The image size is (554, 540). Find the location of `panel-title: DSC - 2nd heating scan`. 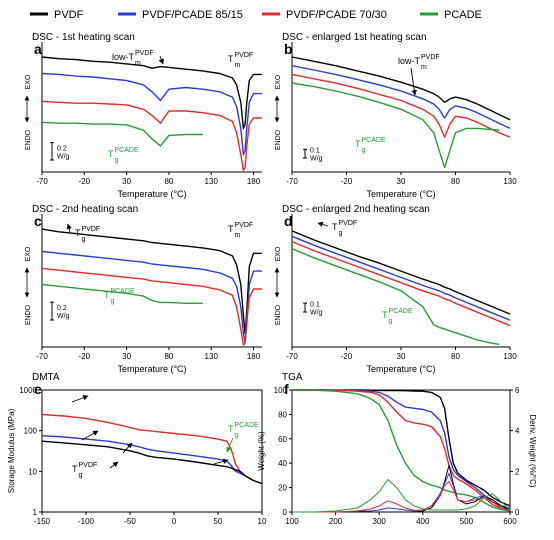

panel-title: DSC - 2nd heating scan is located at coordinates (85, 209).